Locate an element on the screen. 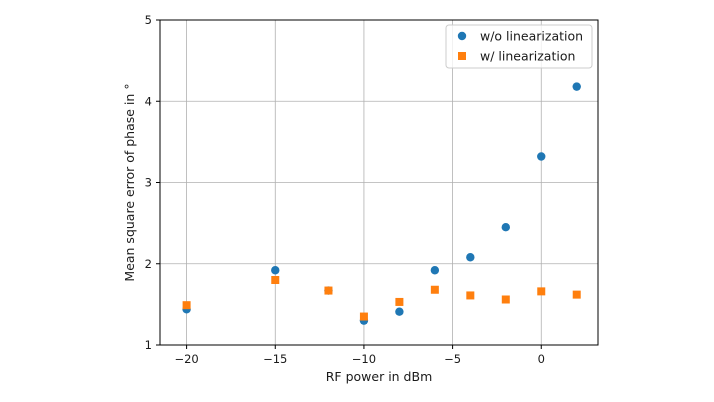 This screenshot has width=714, height=402. legend-box is located at coordinates (519, 46).